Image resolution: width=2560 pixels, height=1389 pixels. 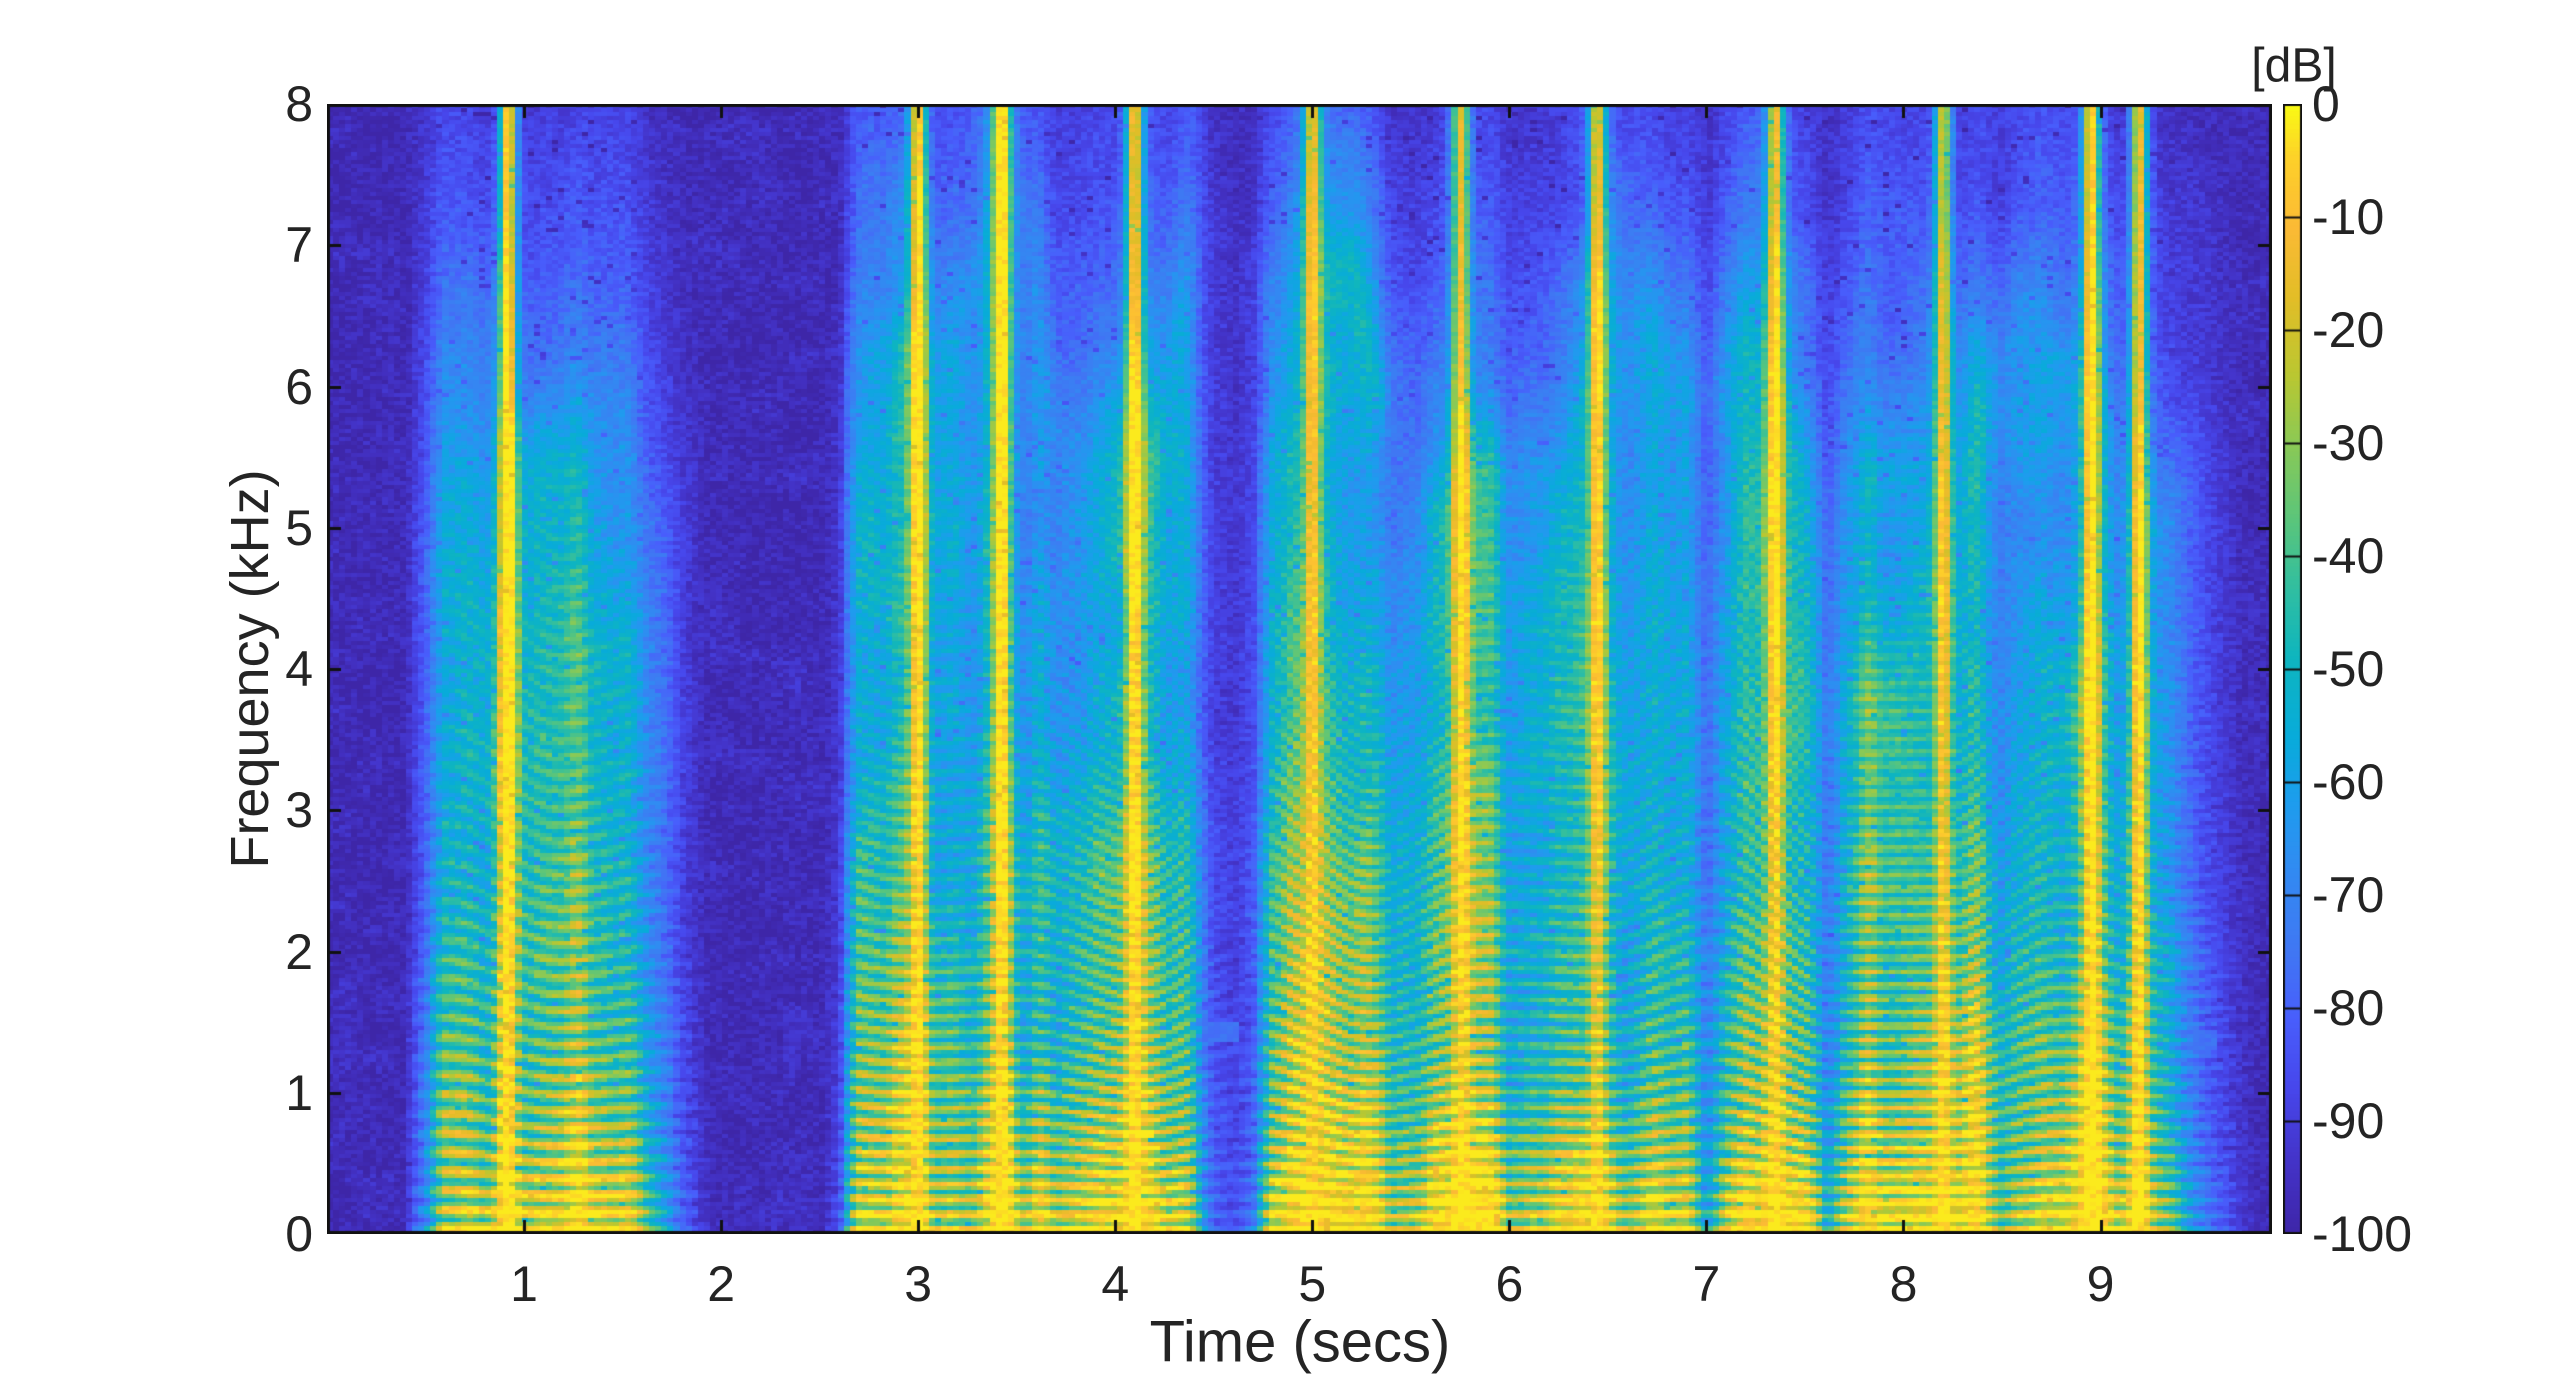 What do you see at coordinates (299, 810) in the screenshot?
I see `y-tick-label: 3` at bounding box center [299, 810].